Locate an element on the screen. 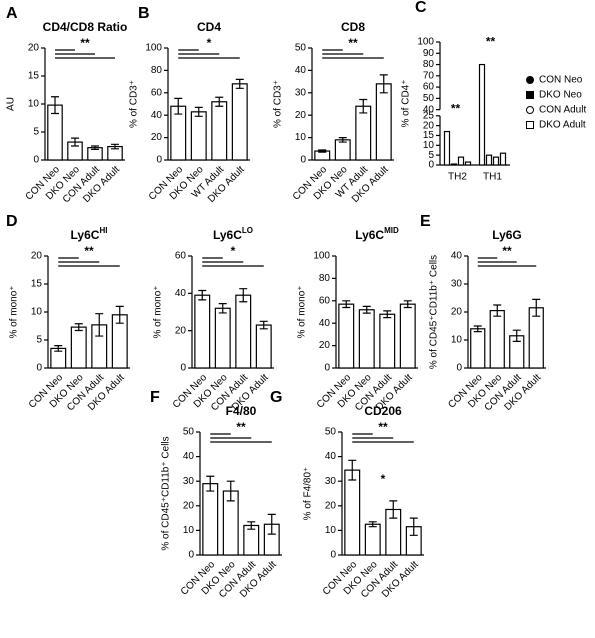 This screenshot has width=595, height=638. x-tick-label: TH2 is located at coordinates (457, 177).